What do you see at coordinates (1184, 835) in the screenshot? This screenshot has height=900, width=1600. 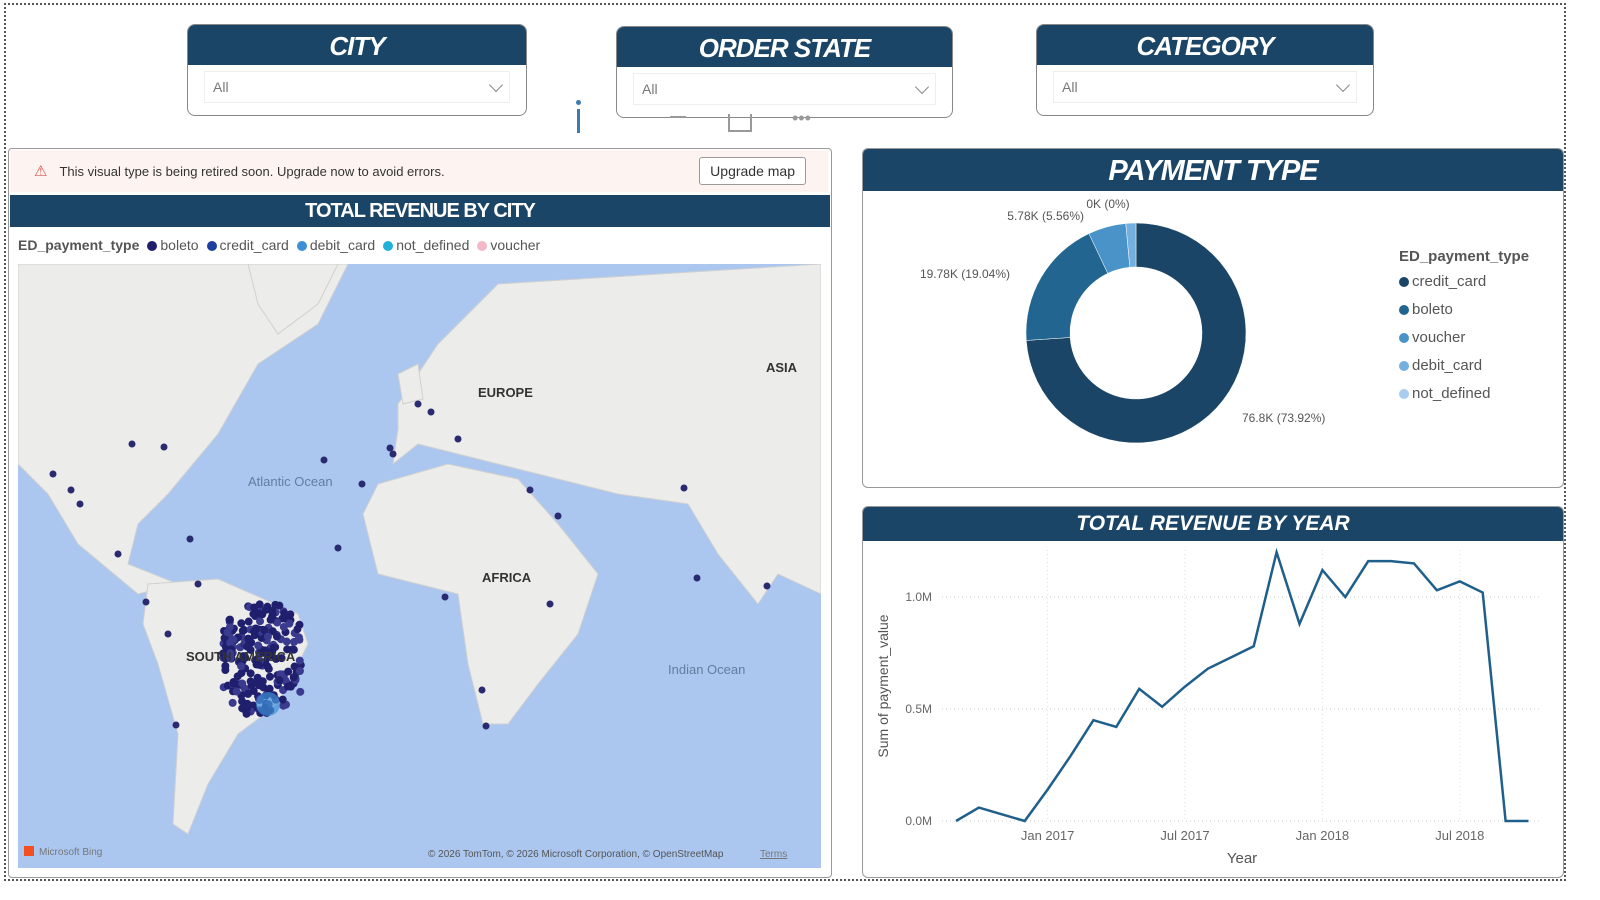 I see `x-tick: Jul 2017` at bounding box center [1184, 835].